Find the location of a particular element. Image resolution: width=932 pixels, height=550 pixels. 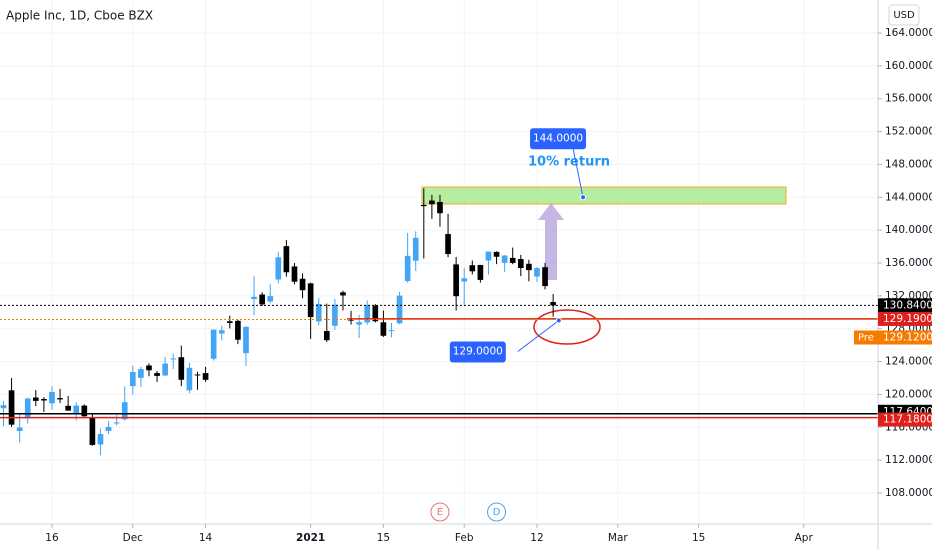

price-label: 117.1800 is located at coordinates (907, 420).